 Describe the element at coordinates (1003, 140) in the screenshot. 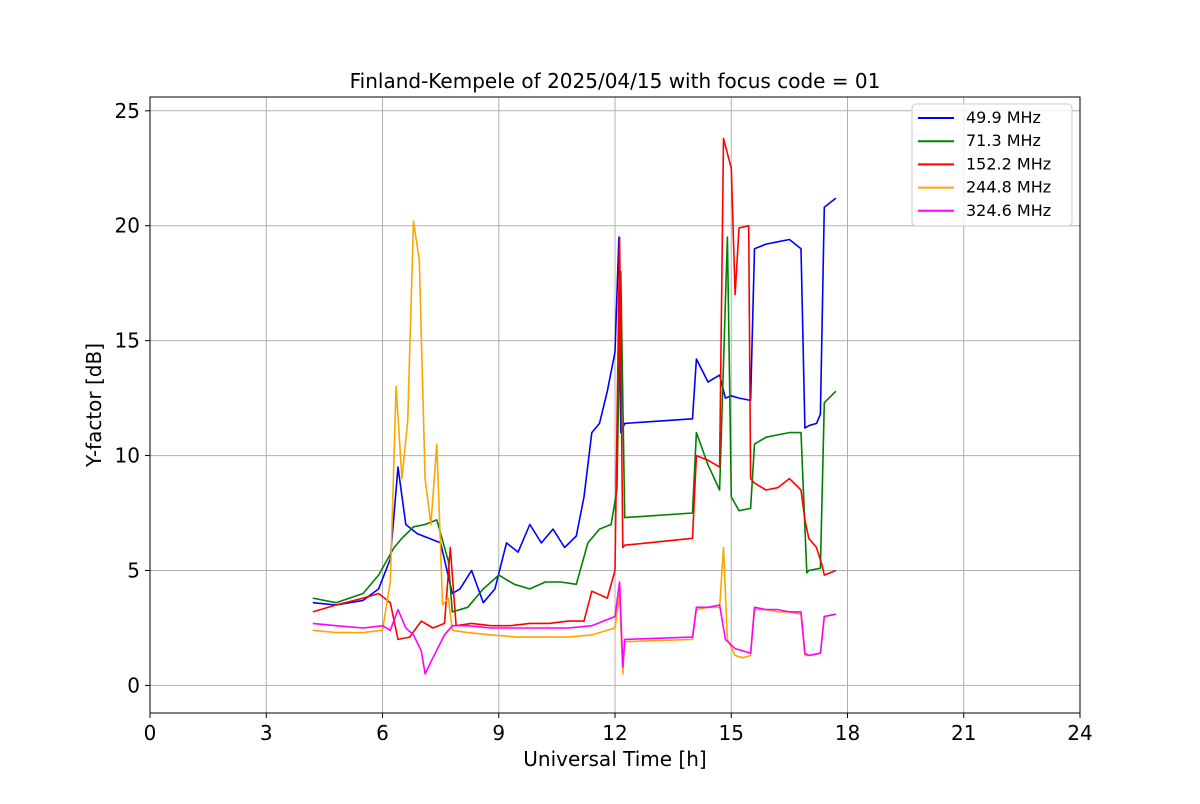

I see `legend-label-1: 71.3 MHz` at that location.